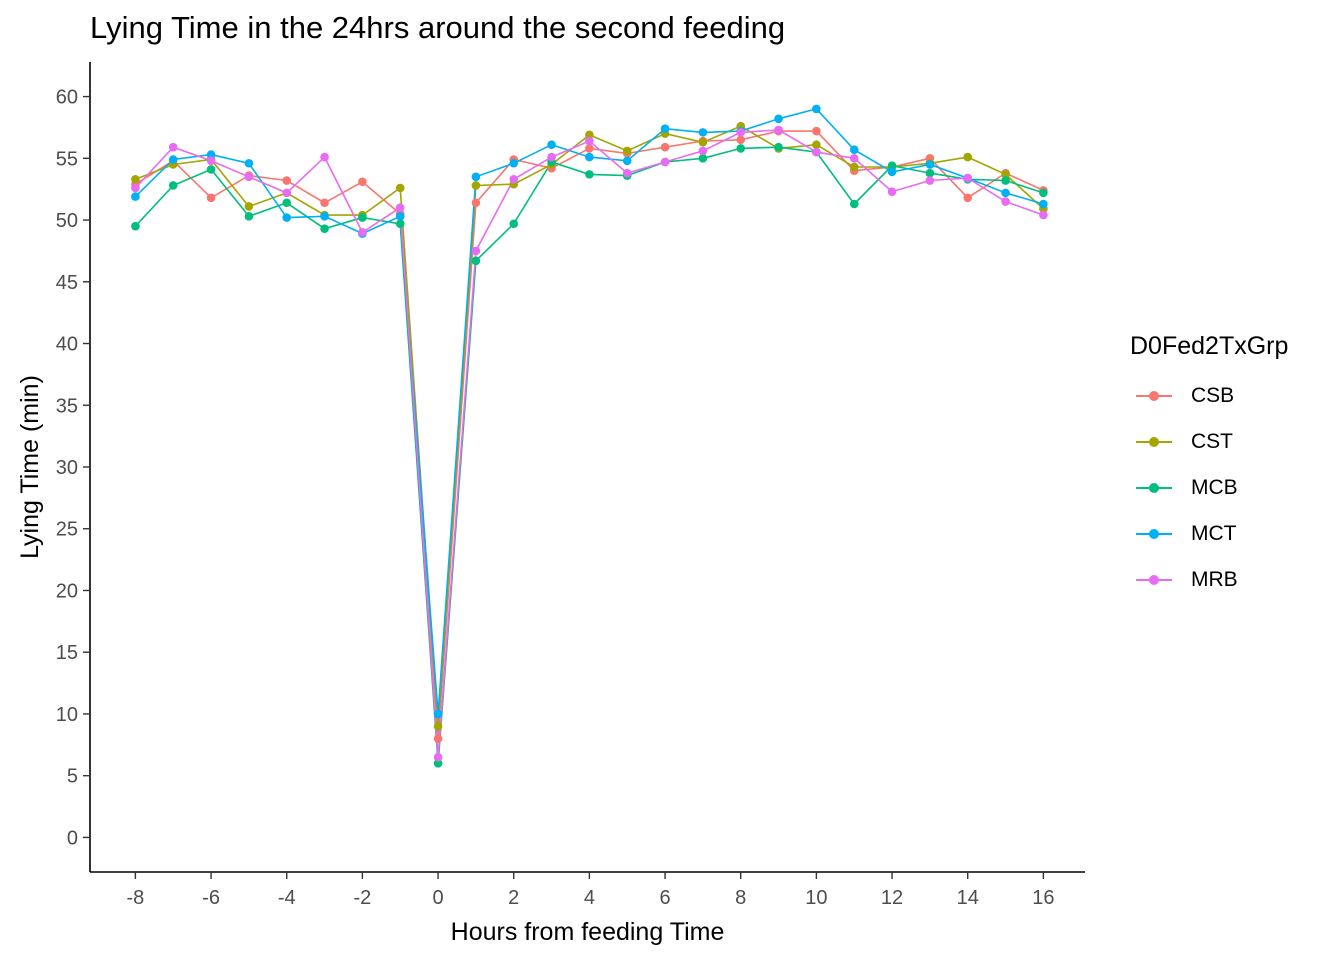 The height and width of the screenshot is (960, 1344). Describe the element at coordinates (892, 898) in the screenshot. I see `x-tick-label: 12` at that location.